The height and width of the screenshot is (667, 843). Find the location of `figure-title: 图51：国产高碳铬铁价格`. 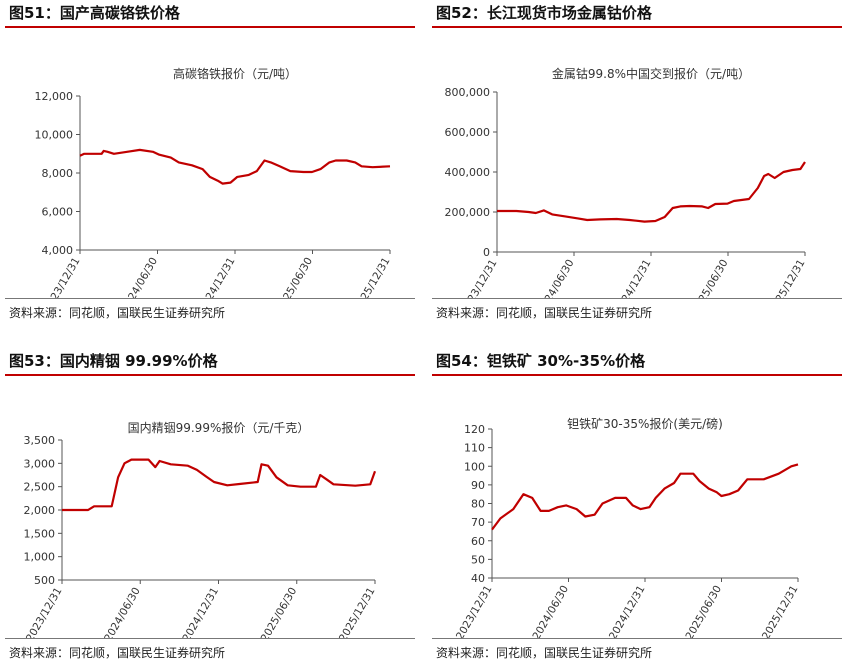

figure-title: 图51：国产高碳铬铁价格 is located at coordinates (210, 14).